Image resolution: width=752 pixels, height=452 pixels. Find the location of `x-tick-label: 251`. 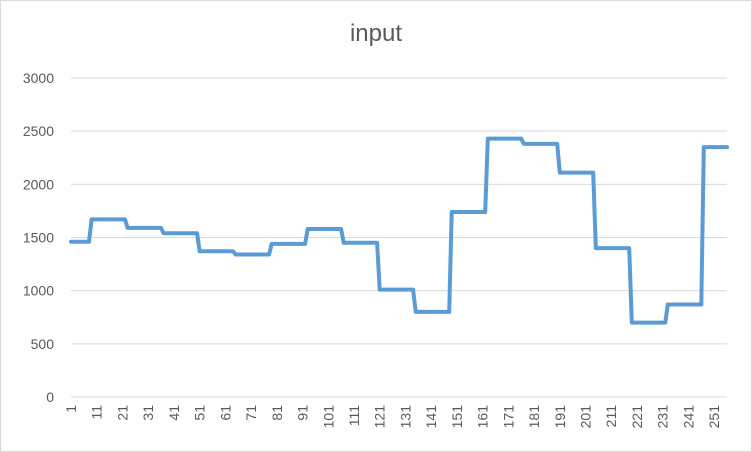

x-tick-label: 251 is located at coordinates (714, 417).